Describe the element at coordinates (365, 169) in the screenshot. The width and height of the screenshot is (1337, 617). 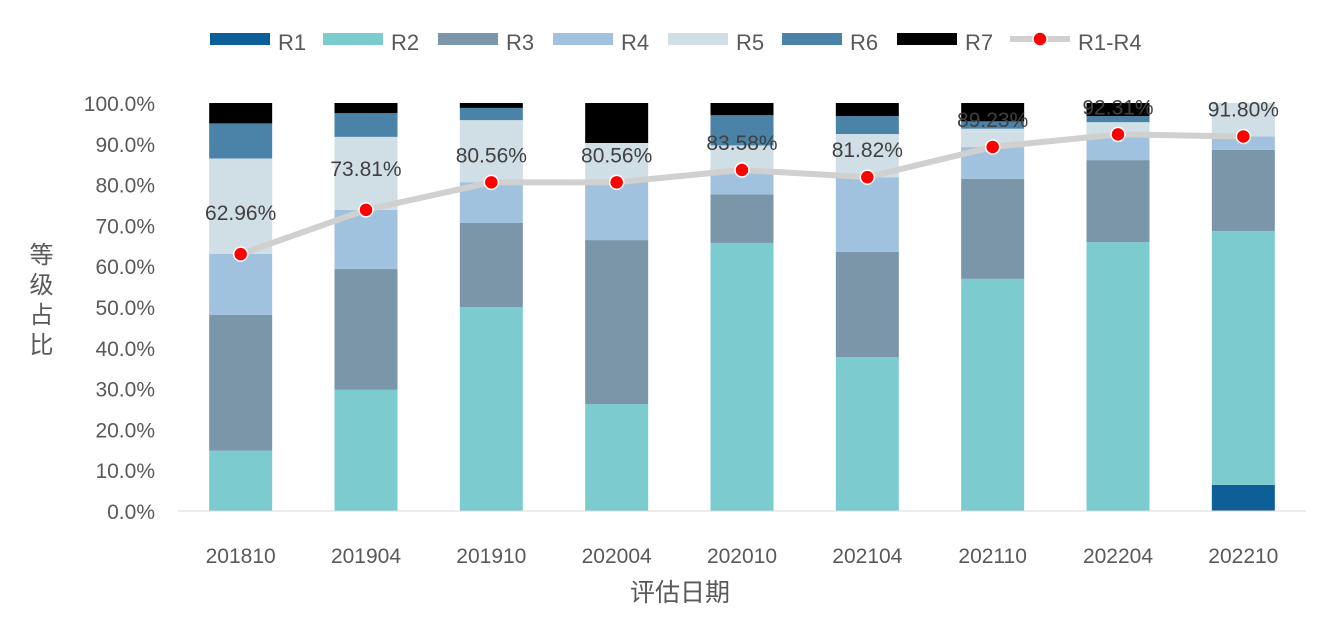
I see `data-label: 73.81%` at that location.